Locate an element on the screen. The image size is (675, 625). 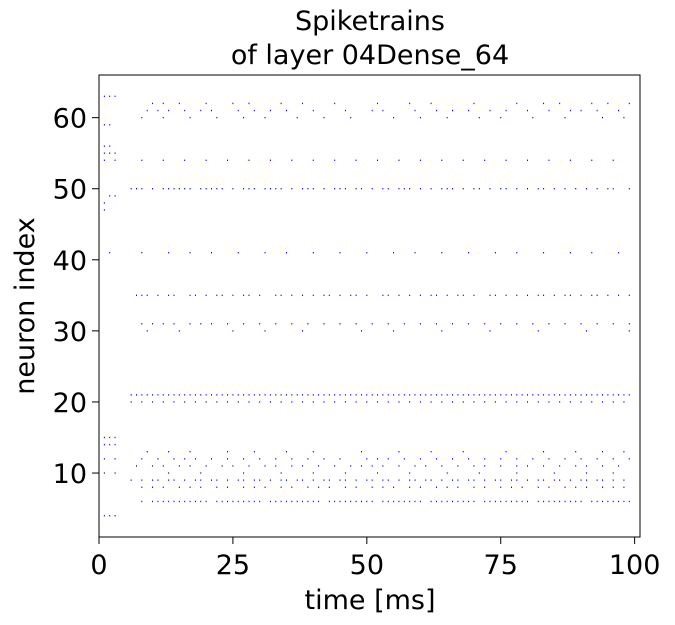
chart-title-line-2: of layer 04Dense_64 is located at coordinates (370, 55).